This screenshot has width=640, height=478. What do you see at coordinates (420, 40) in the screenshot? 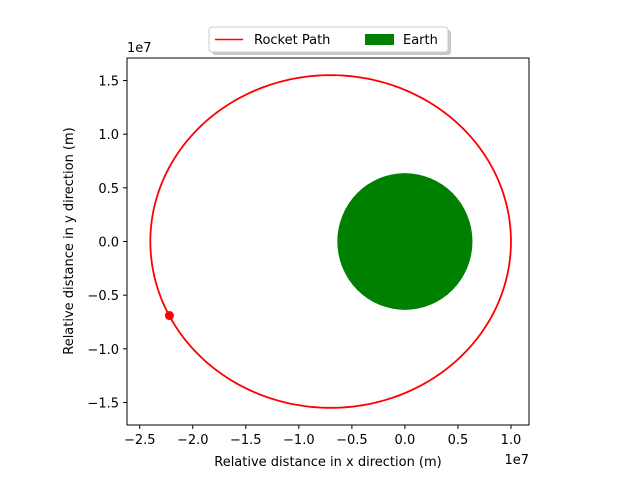
I see `legend-label-earth: Earth` at bounding box center [420, 40].